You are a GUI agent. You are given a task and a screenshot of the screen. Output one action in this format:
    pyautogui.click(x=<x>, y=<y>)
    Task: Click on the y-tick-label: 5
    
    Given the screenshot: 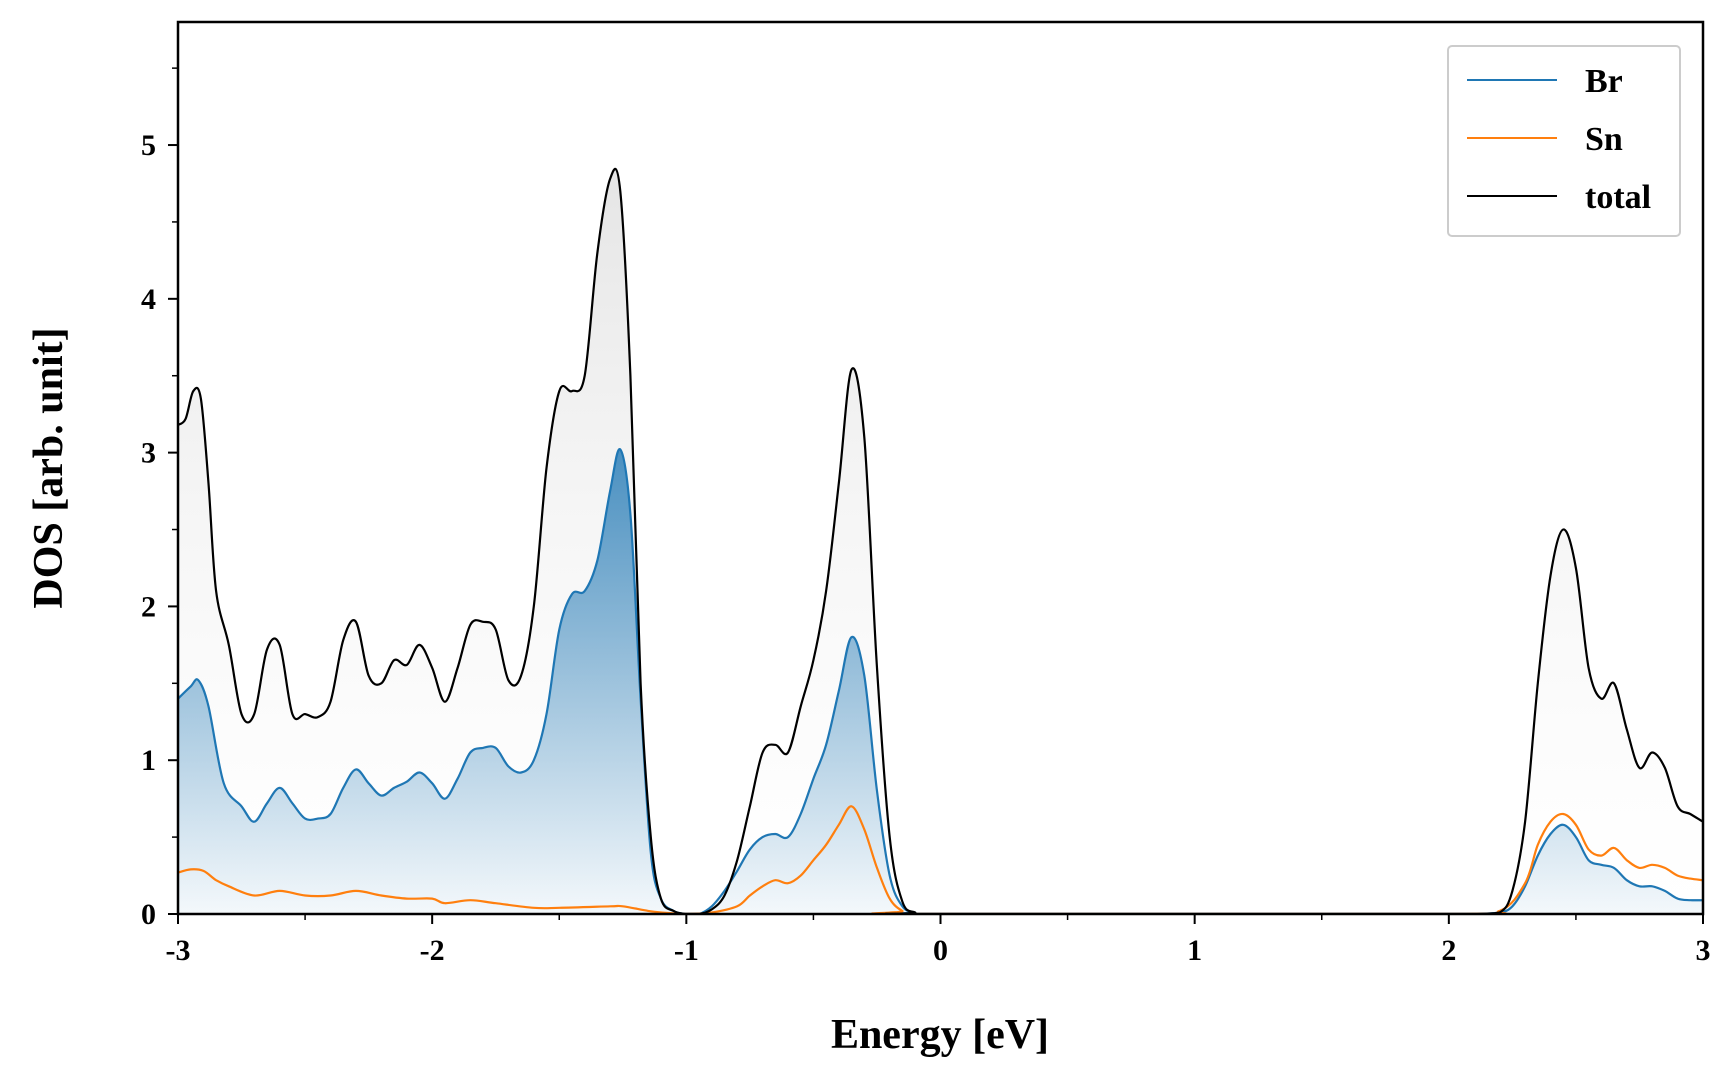 What is the action you would take?
    pyautogui.click(x=148, y=145)
    